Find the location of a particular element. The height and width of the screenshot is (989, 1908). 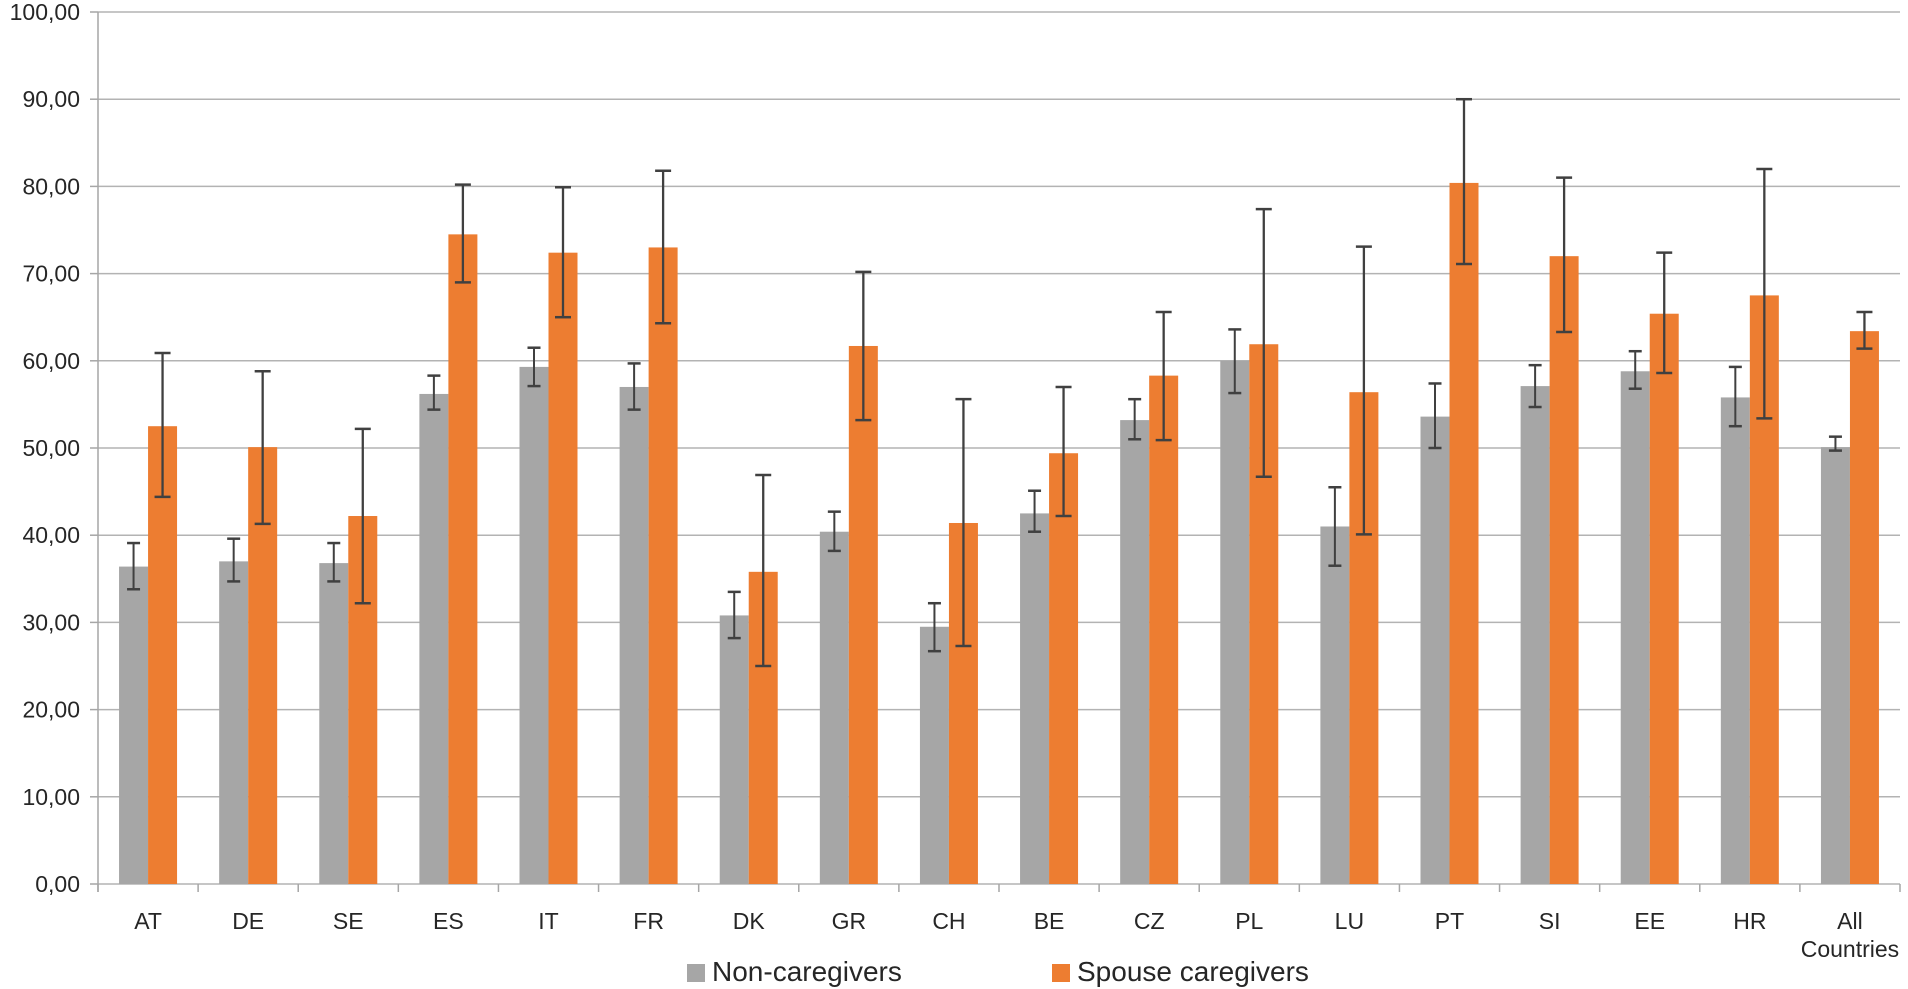

y-axis-label-0: 0,00 is located at coordinates (57, 884).